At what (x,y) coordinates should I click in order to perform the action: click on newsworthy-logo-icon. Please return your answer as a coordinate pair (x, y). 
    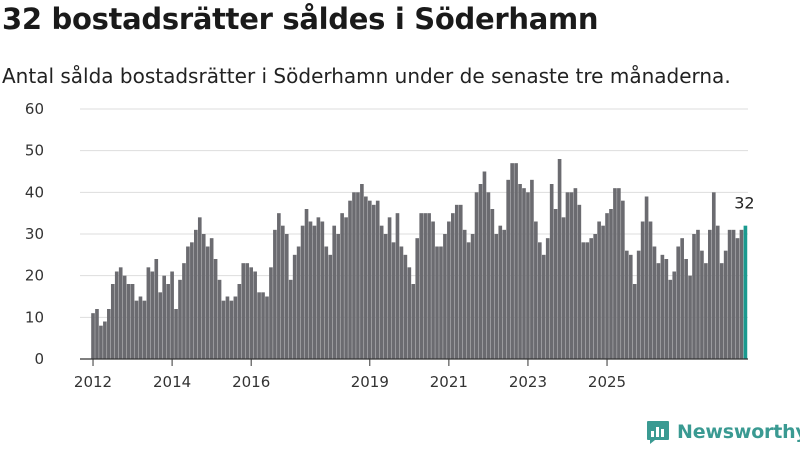
    Looking at the image, I should click on (658, 432).